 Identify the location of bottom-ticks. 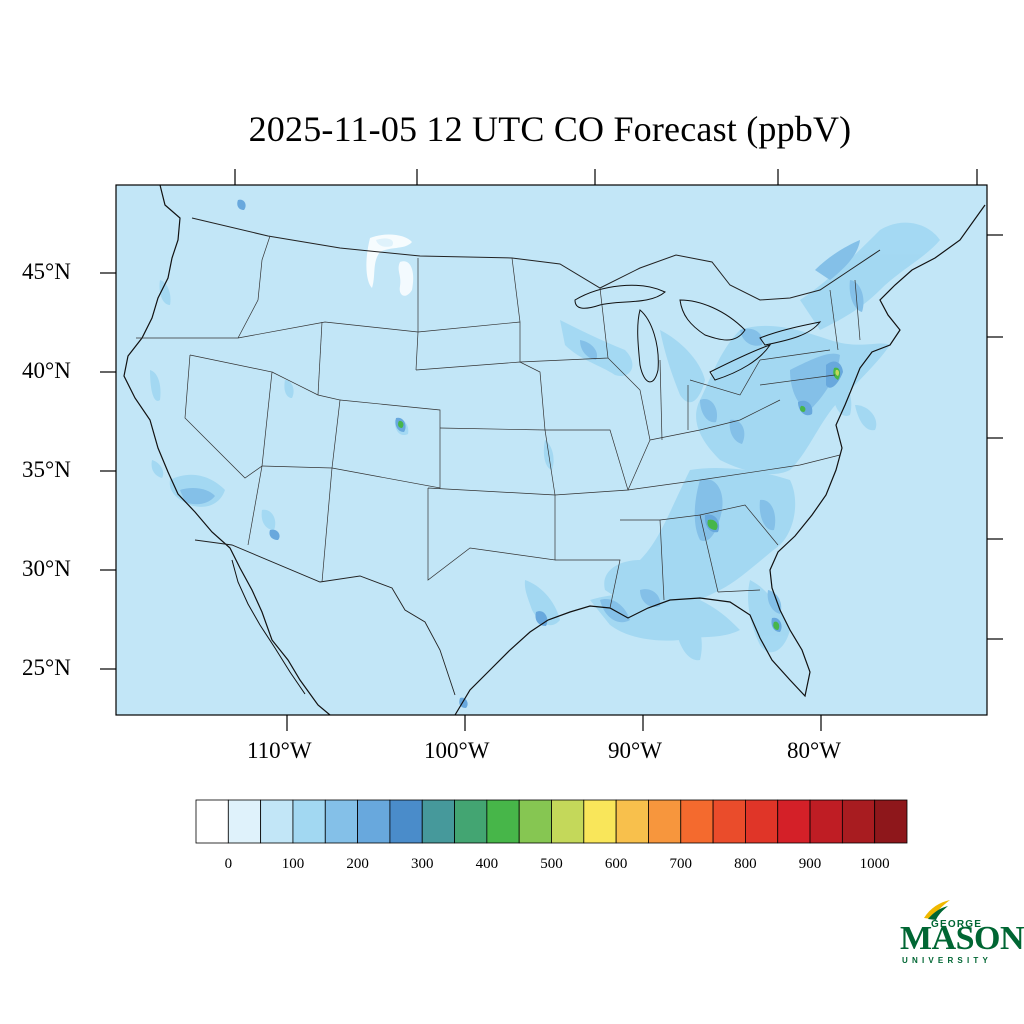
(554, 723).